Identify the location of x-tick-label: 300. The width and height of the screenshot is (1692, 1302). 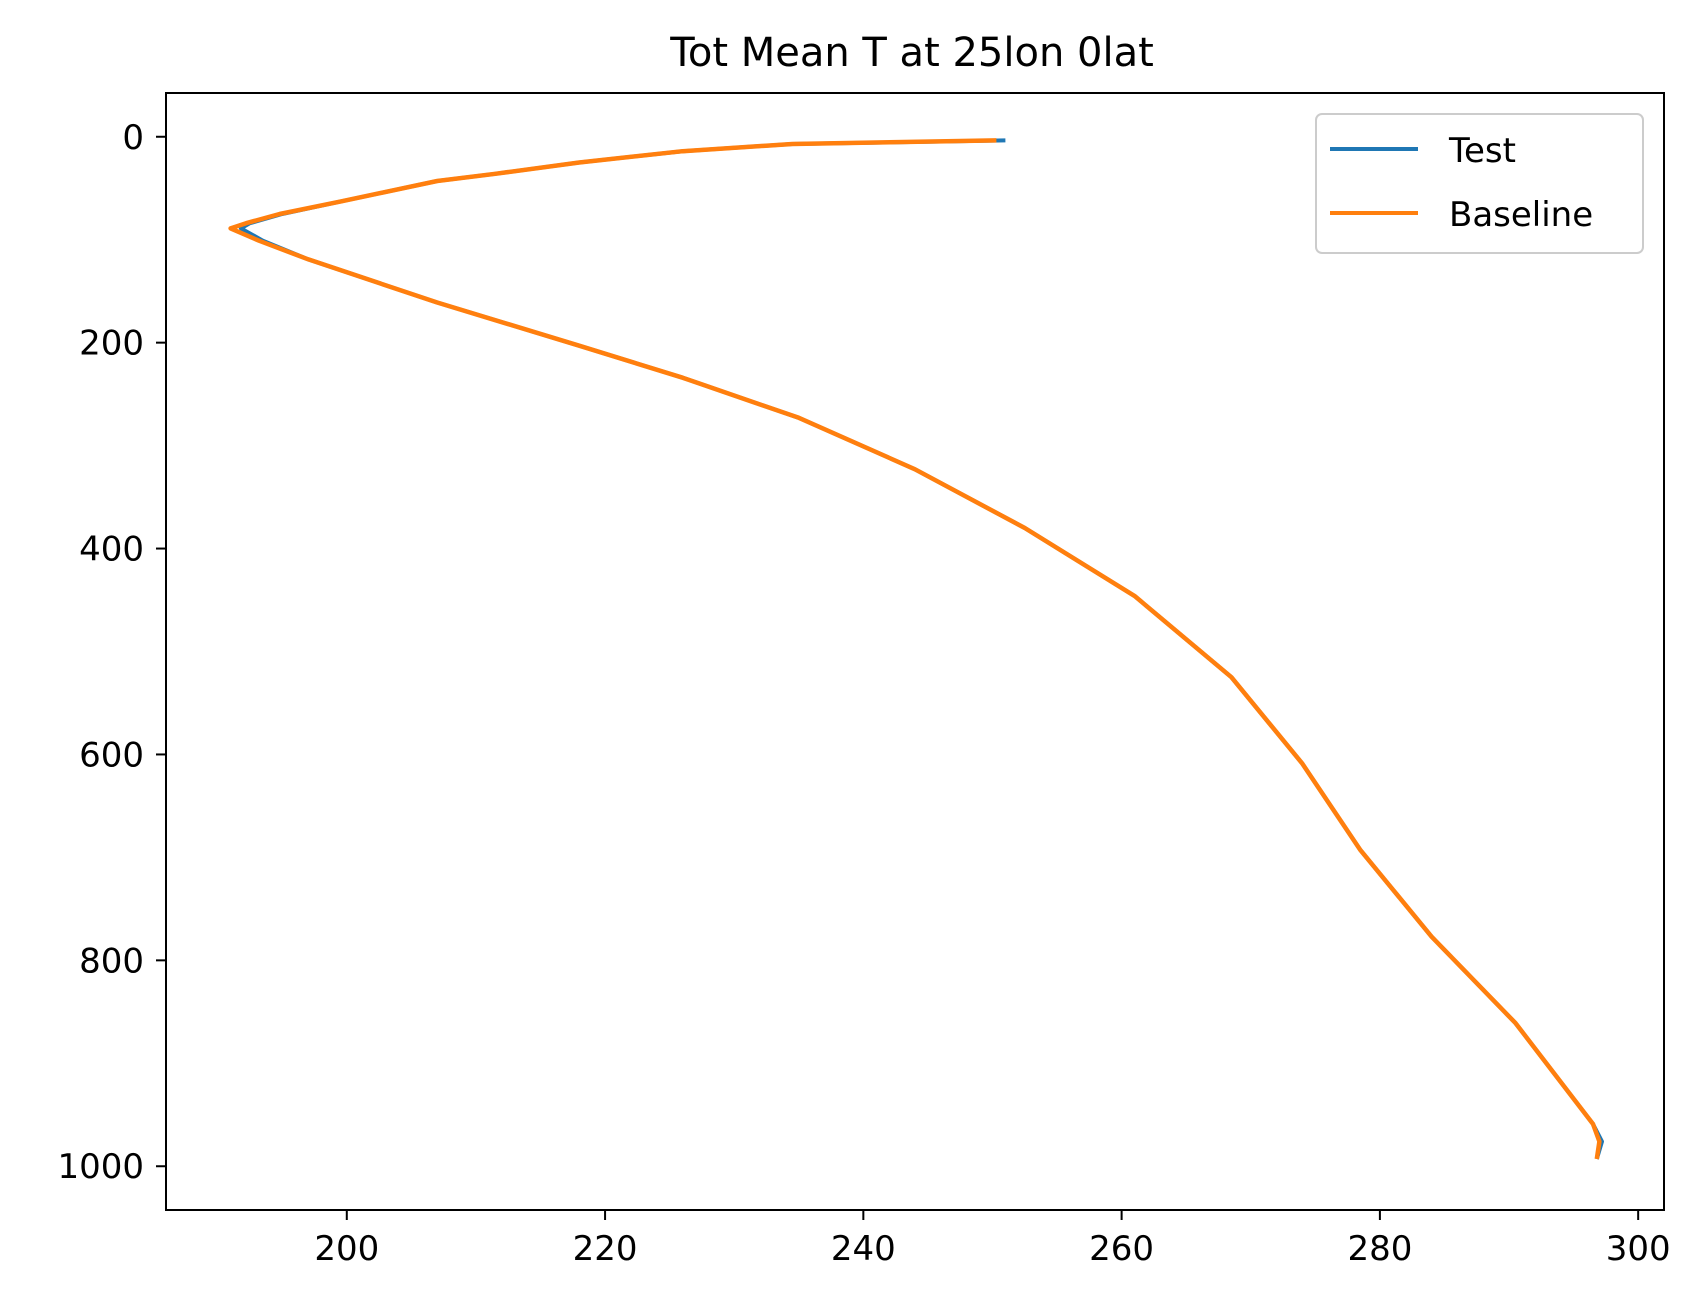
(1638, 1249).